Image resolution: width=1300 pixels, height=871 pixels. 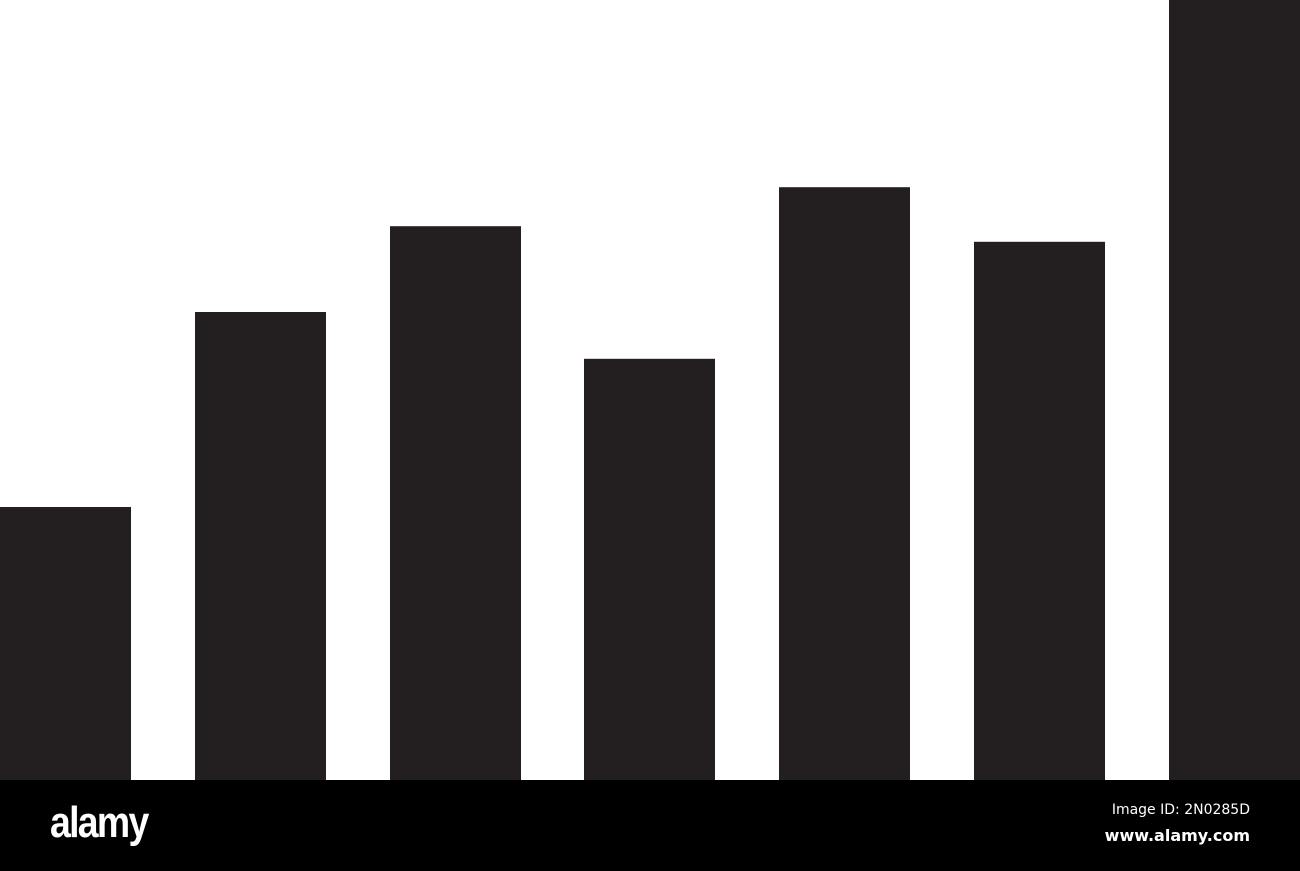 What do you see at coordinates (650, 825) in the screenshot?
I see `watermark-band: alamy Image ID: 2N0285D www.alamy.com` at bounding box center [650, 825].